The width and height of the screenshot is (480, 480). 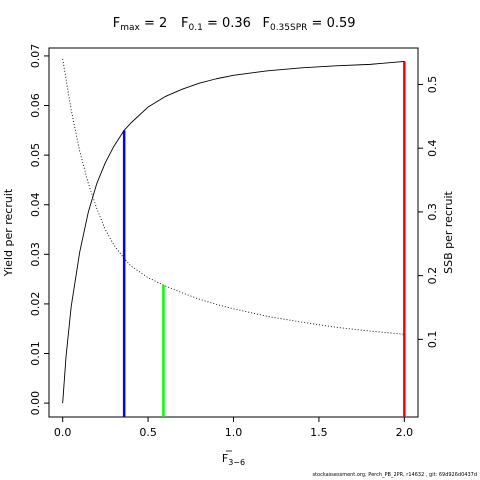 I want to click on title-part-1: F0.1 = 0.36, so click(x=216, y=24).